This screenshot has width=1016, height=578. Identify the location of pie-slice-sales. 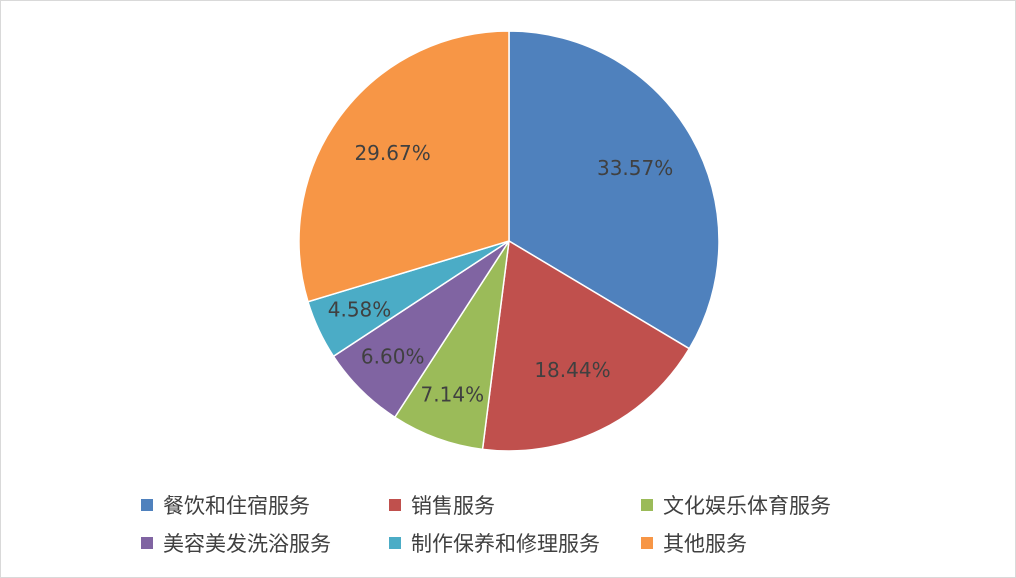
(586, 345).